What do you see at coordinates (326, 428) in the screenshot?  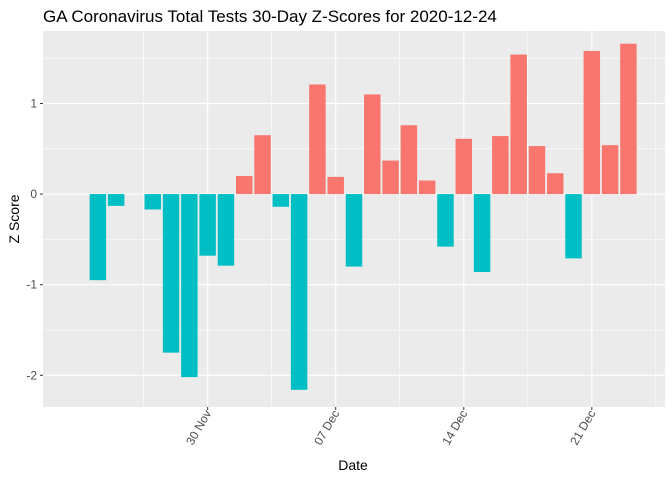 I see `x-tick-label: 07 Dec` at bounding box center [326, 428].